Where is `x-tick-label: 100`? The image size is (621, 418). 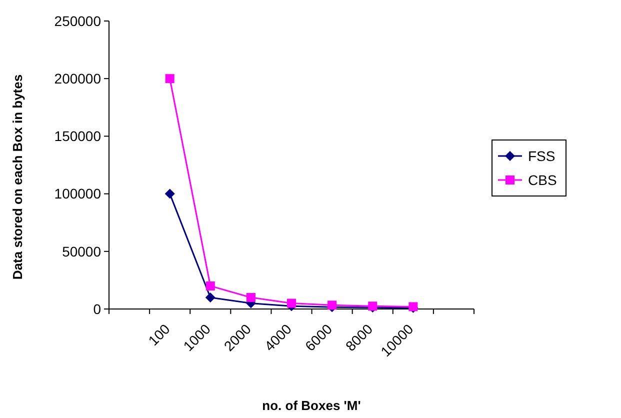 x-tick-label: 100 is located at coordinates (159, 334).